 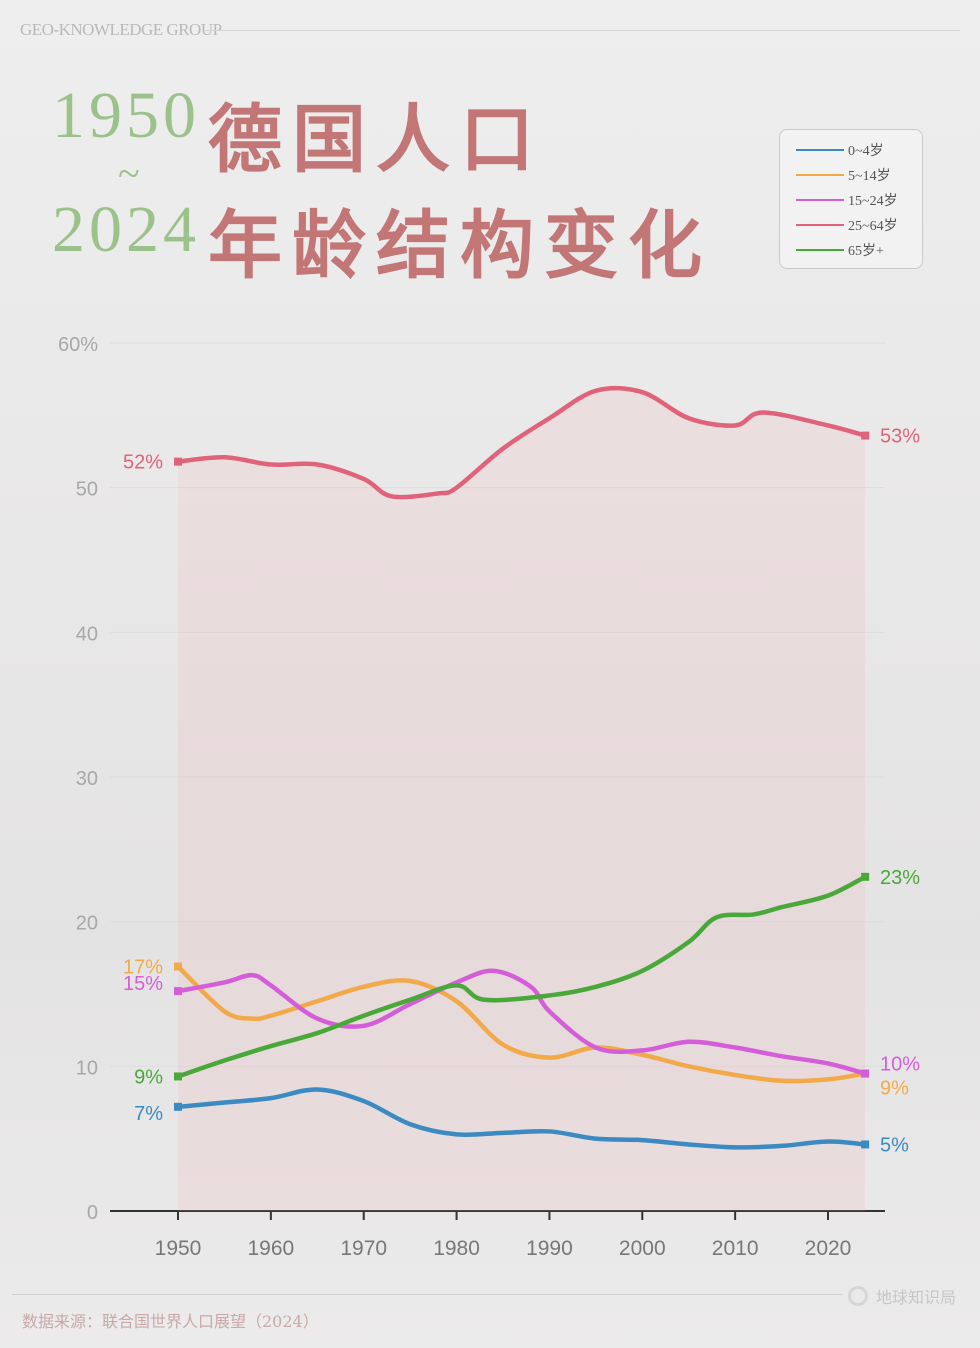 What do you see at coordinates (866, 151) in the screenshot?
I see `legend-label: 0~4岁` at bounding box center [866, 151].